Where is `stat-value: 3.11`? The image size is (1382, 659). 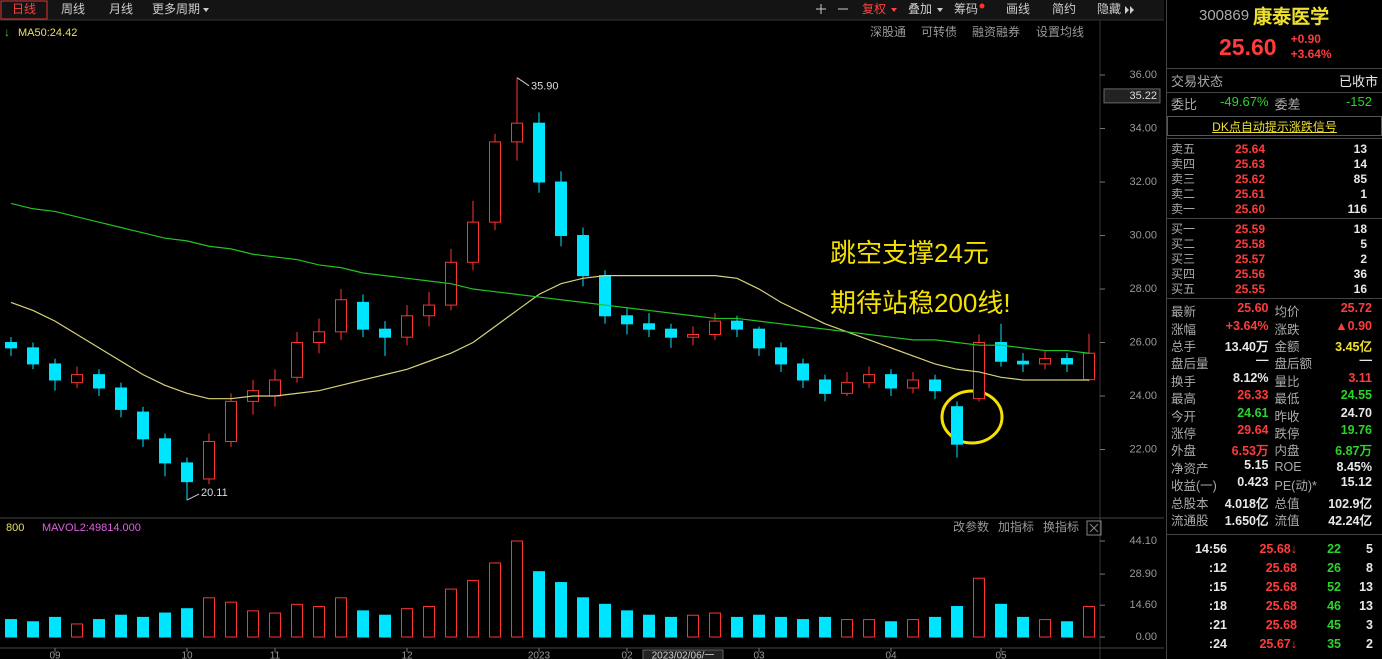
stat-value: 3.11 is located at coordinates (1360, 377).